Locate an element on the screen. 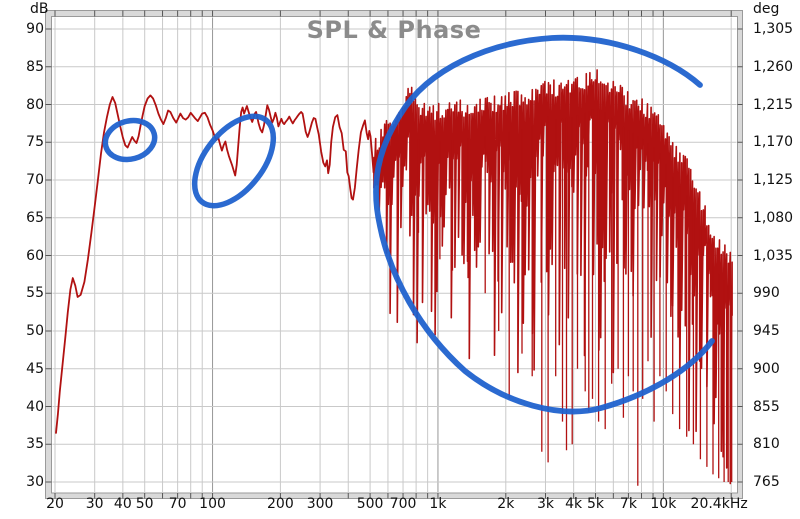  x-axis-tick: 100 is located at coordinates (212, 504).